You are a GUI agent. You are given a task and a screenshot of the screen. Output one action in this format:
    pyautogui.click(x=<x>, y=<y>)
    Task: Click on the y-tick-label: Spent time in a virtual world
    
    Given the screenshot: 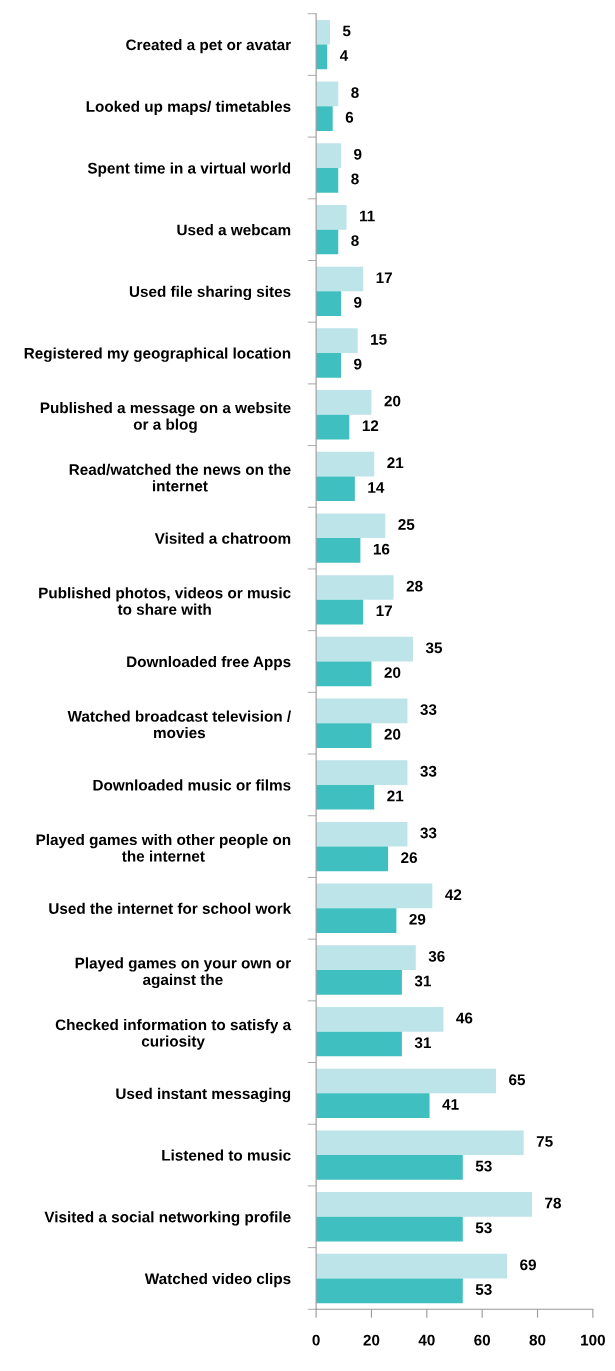 What is the action you would take?
    pyautogui.click(x=189, y=169)
    